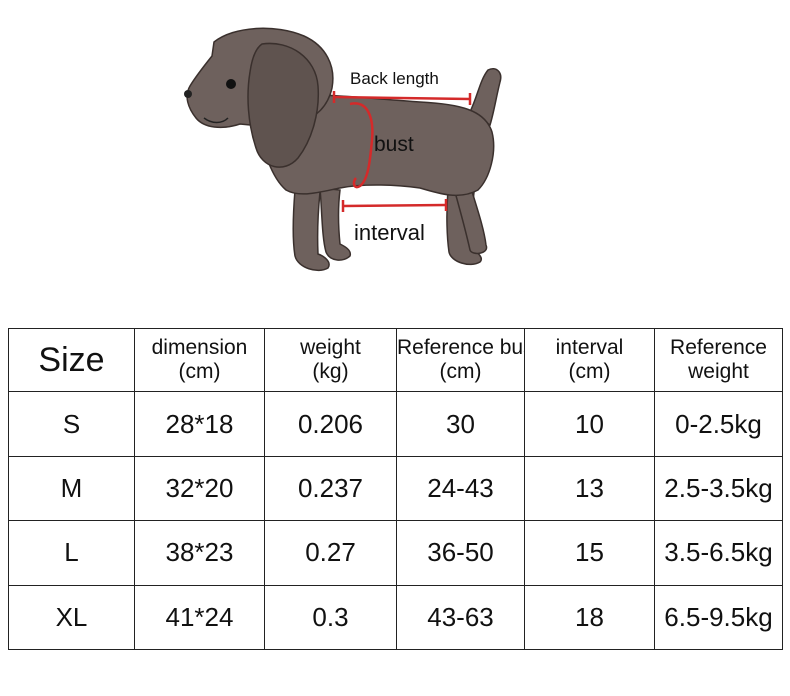 The height and width of the screenshot is (696, 790). What do you see at coordinates (402, 98) in the screenshot?
I see `back-length-line` at bounding box center [402, 98].